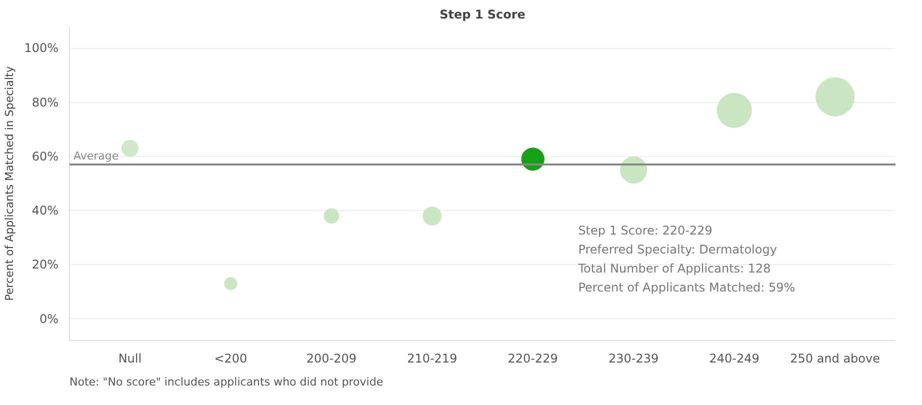  What do you see at coordinates (45, 102) in the screenshot?
I see `y-tick-label: 80%` at bounding box center [45, 102].